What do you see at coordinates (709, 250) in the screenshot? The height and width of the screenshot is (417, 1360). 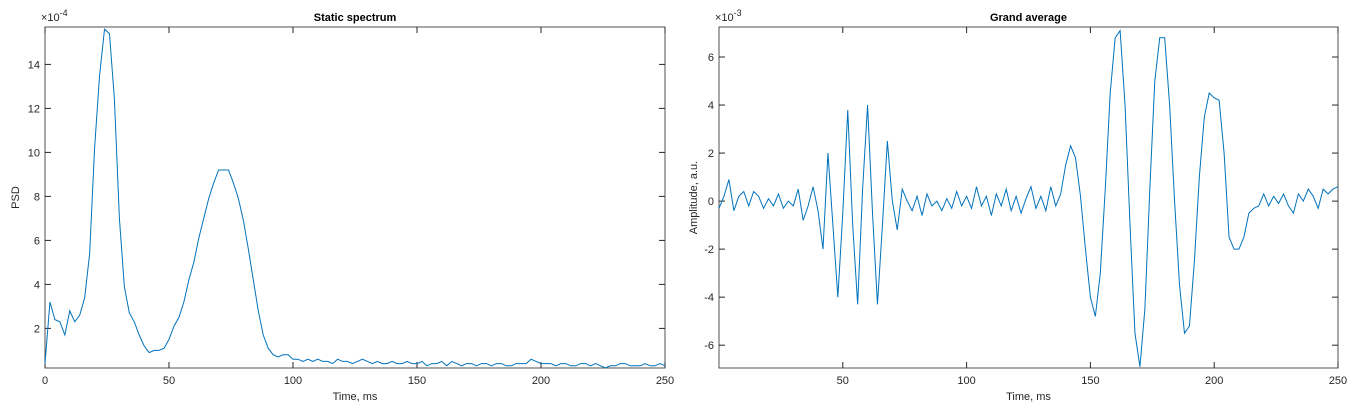 I see `y-tick-label: -2` at bounding box center [709, 250].